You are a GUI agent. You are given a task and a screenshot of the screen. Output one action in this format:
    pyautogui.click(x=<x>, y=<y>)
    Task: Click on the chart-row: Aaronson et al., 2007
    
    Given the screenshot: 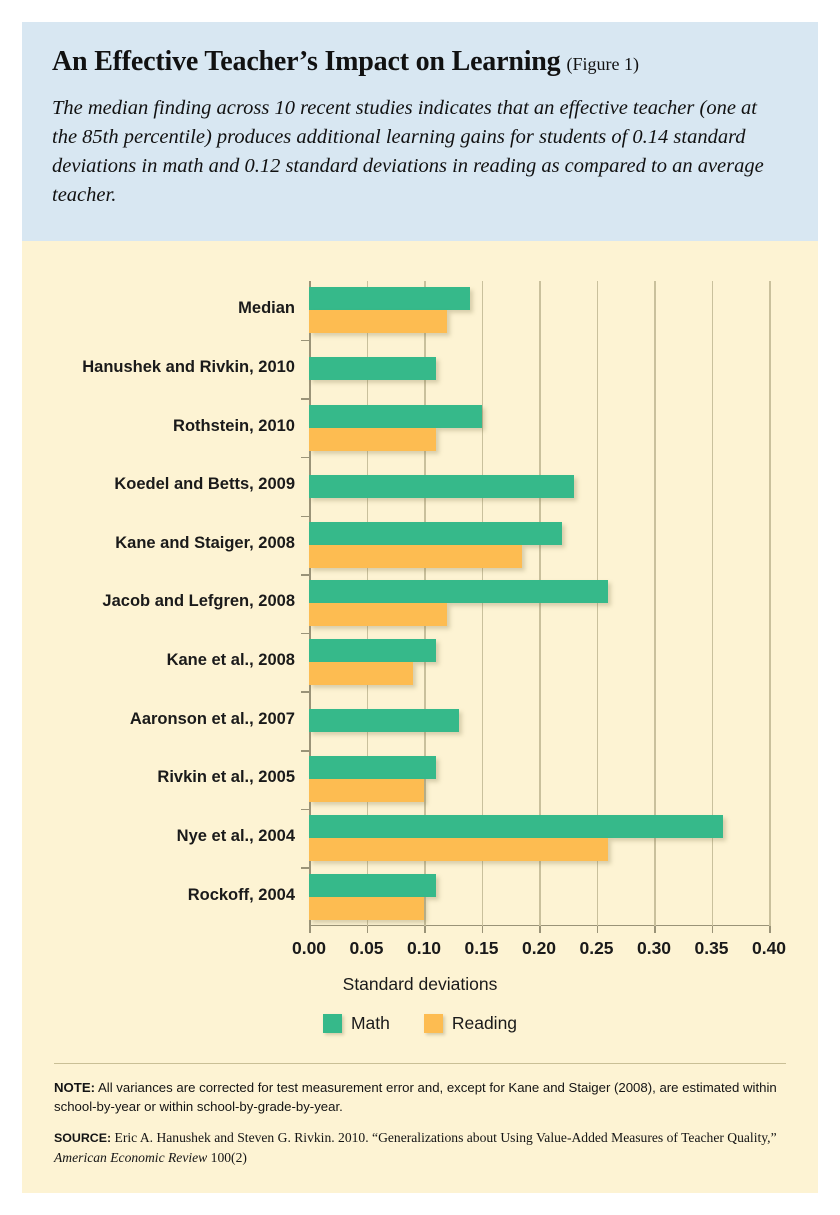 What is the action you would take?
    pyautogui.click(x=474, y=720)
    